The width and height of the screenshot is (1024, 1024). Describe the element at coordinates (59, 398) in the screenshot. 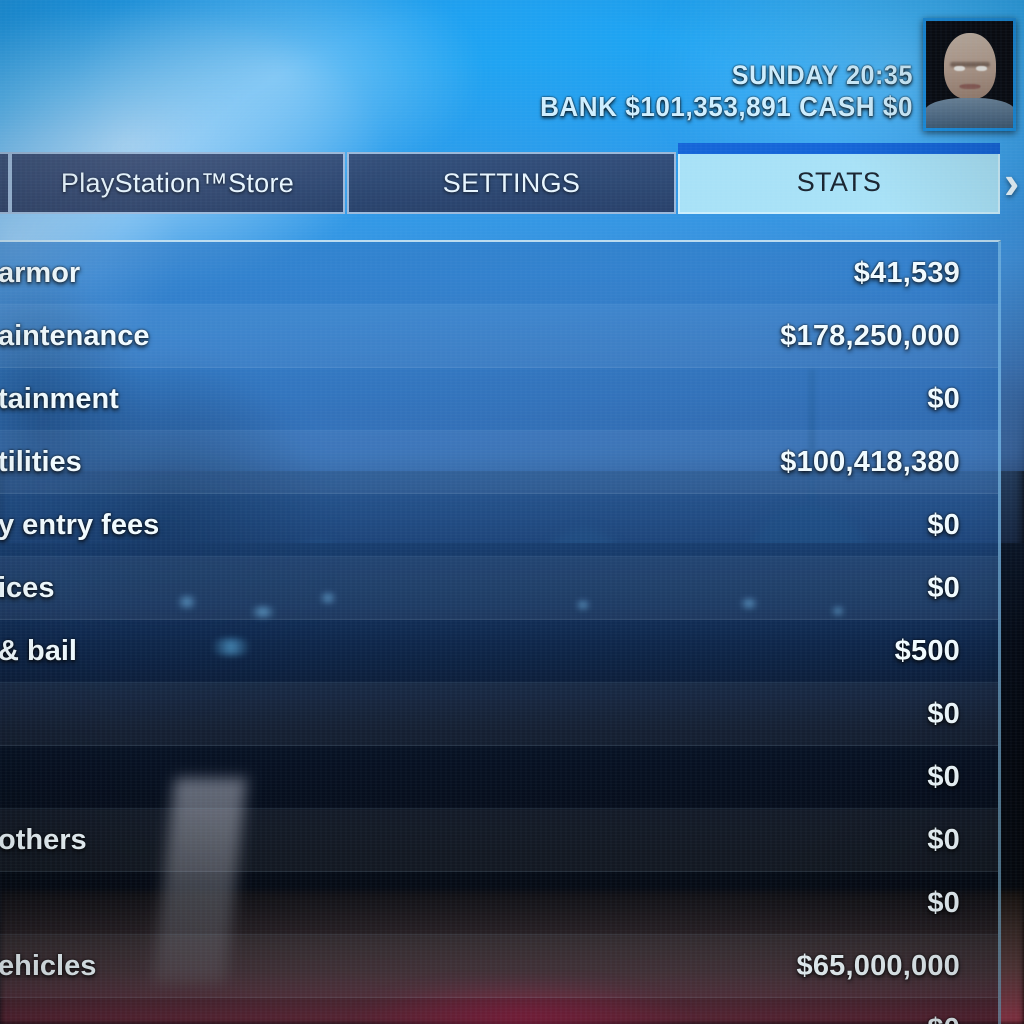

I see `stats-row-label: tainment` at that location.